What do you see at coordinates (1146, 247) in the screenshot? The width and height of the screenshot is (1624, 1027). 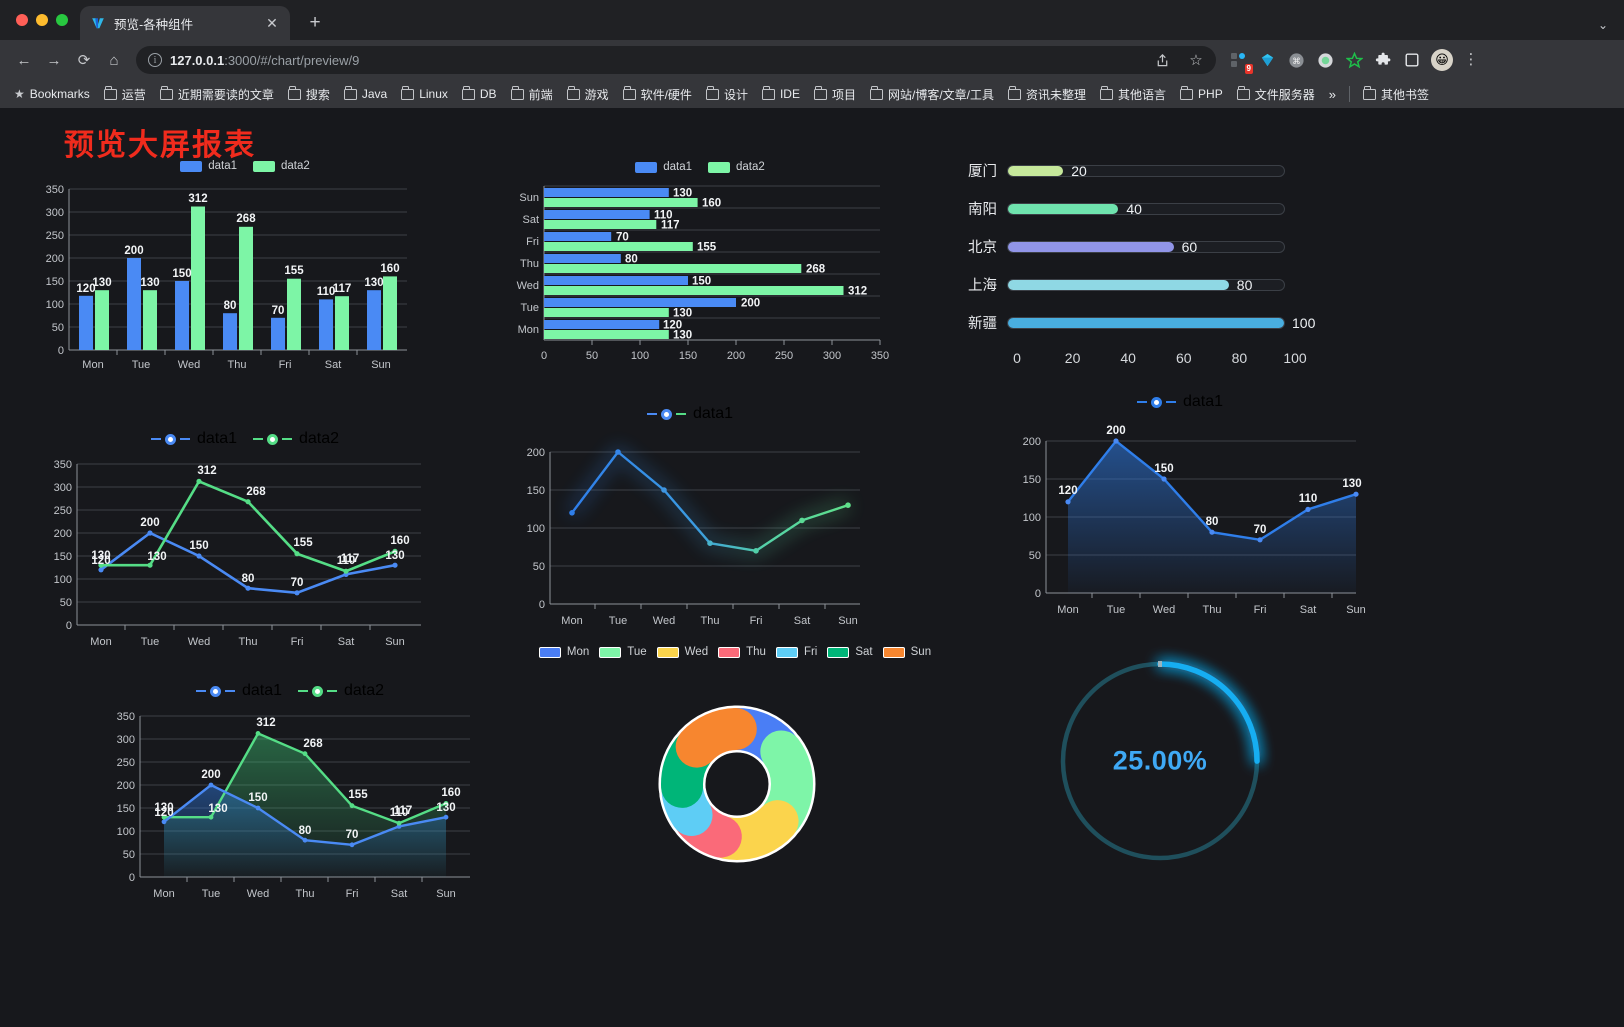 I see `progress-track: 60` at bounding box center [1146, 247].